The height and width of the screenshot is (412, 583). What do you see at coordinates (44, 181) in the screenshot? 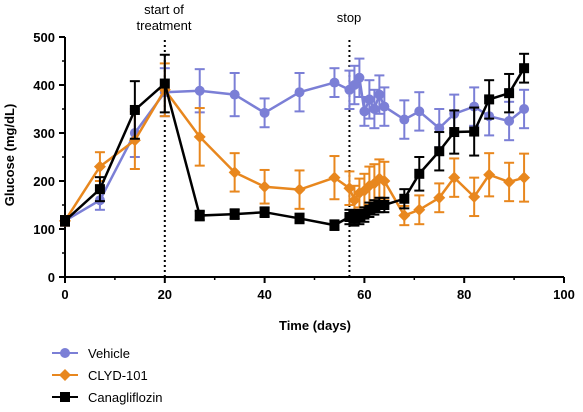
I see `y-tick-label: 200` at bounding box center [44, 181].